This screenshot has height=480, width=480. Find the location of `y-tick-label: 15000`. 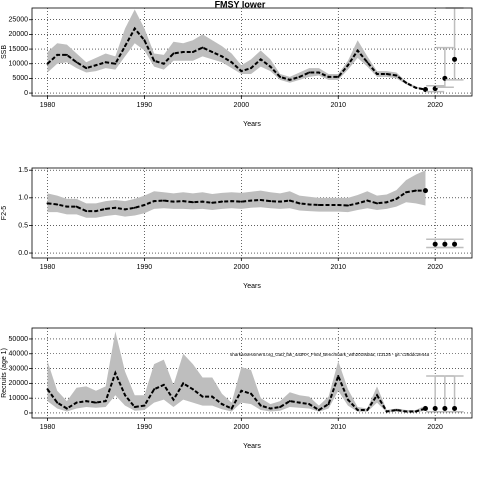

y-tick-label: 15000 is located at coordinates (19, 49).